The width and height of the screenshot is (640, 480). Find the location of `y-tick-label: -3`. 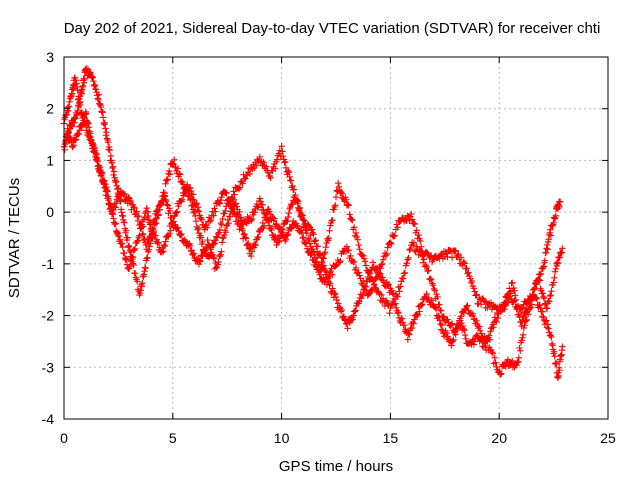

y-tick-label: -3 is located at coordinates (48, 367).